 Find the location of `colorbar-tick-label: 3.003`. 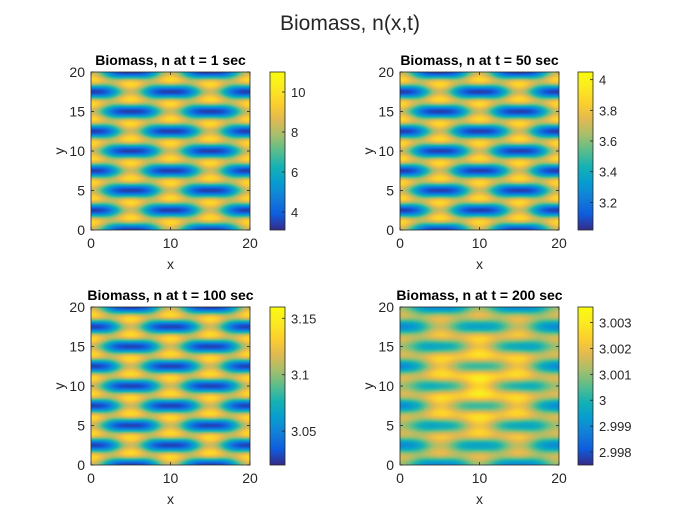

colorbar-tick-label: 3.003 is located at coordinates (615, 323).